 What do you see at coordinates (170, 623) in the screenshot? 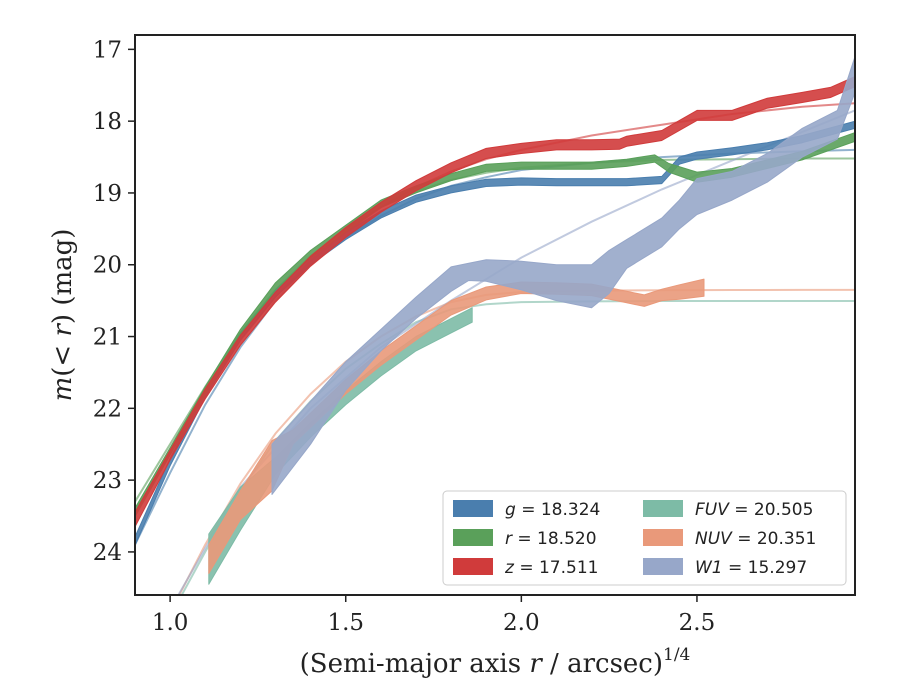
I see `x-tick-label: 1.0` at bounding box center [170, 623].